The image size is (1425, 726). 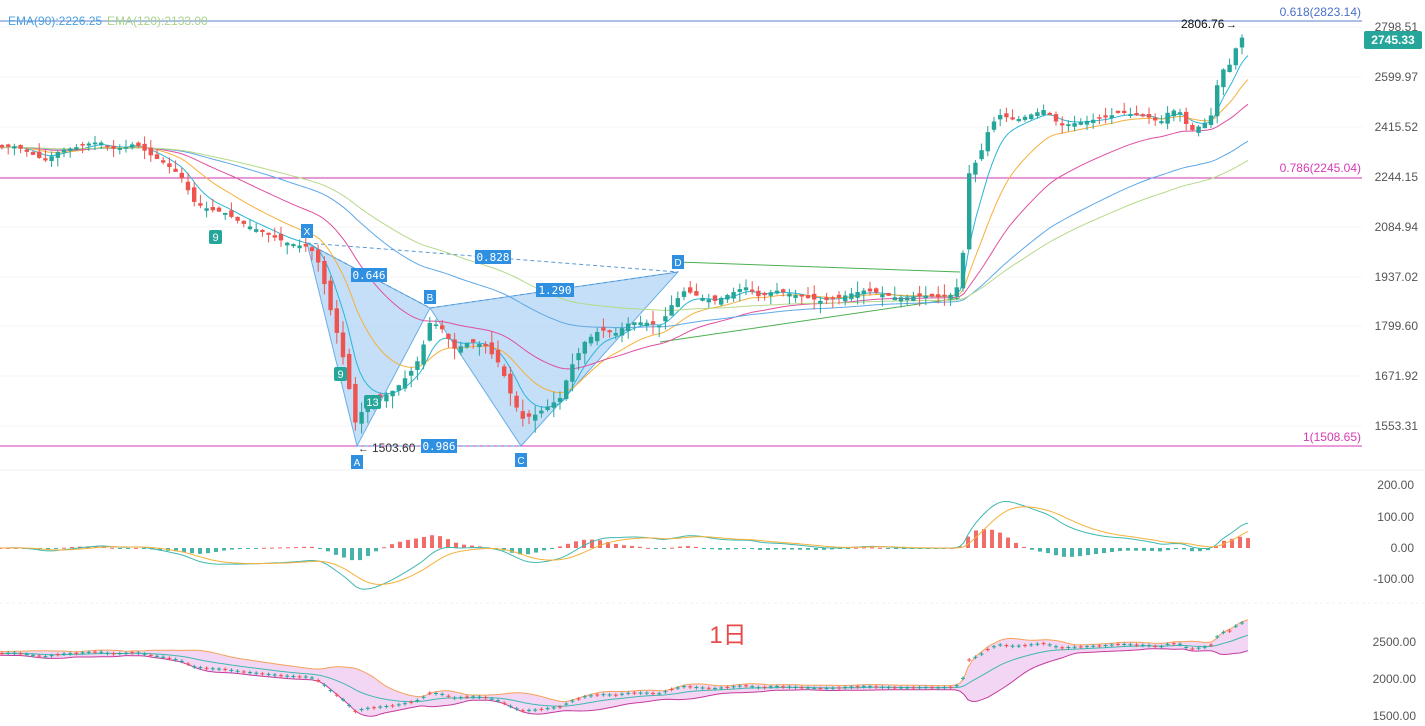 I want to click on ratio-abc: 0.986, so click(x=438, y=446).